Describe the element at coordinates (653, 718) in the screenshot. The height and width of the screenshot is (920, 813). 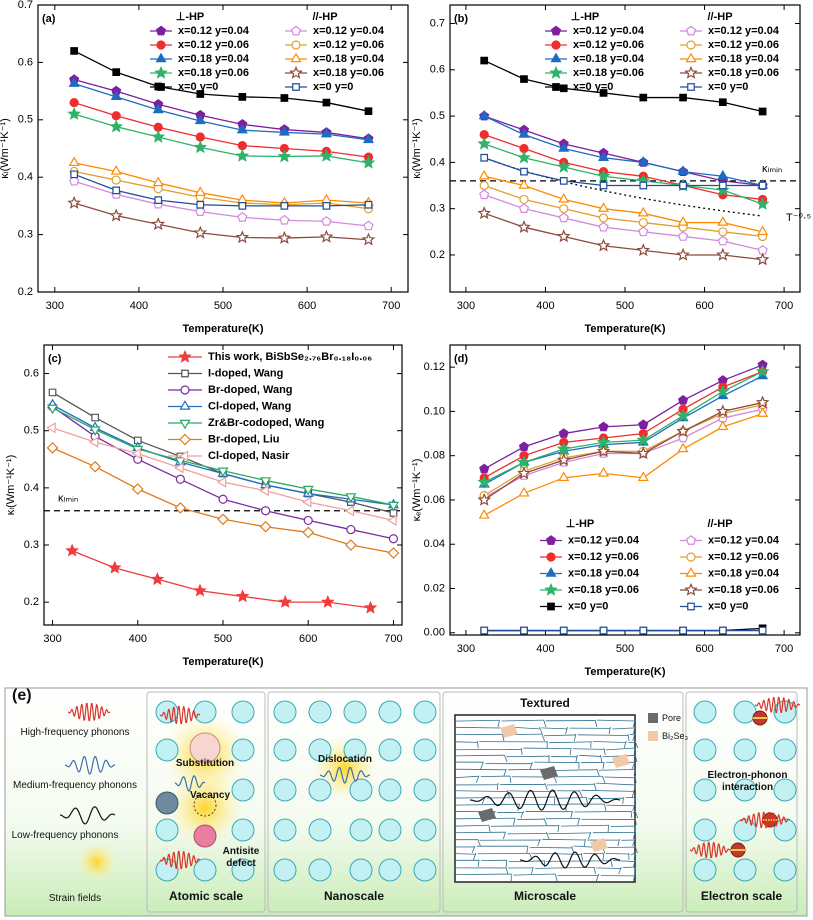
I see `pore-swatch` at that location.